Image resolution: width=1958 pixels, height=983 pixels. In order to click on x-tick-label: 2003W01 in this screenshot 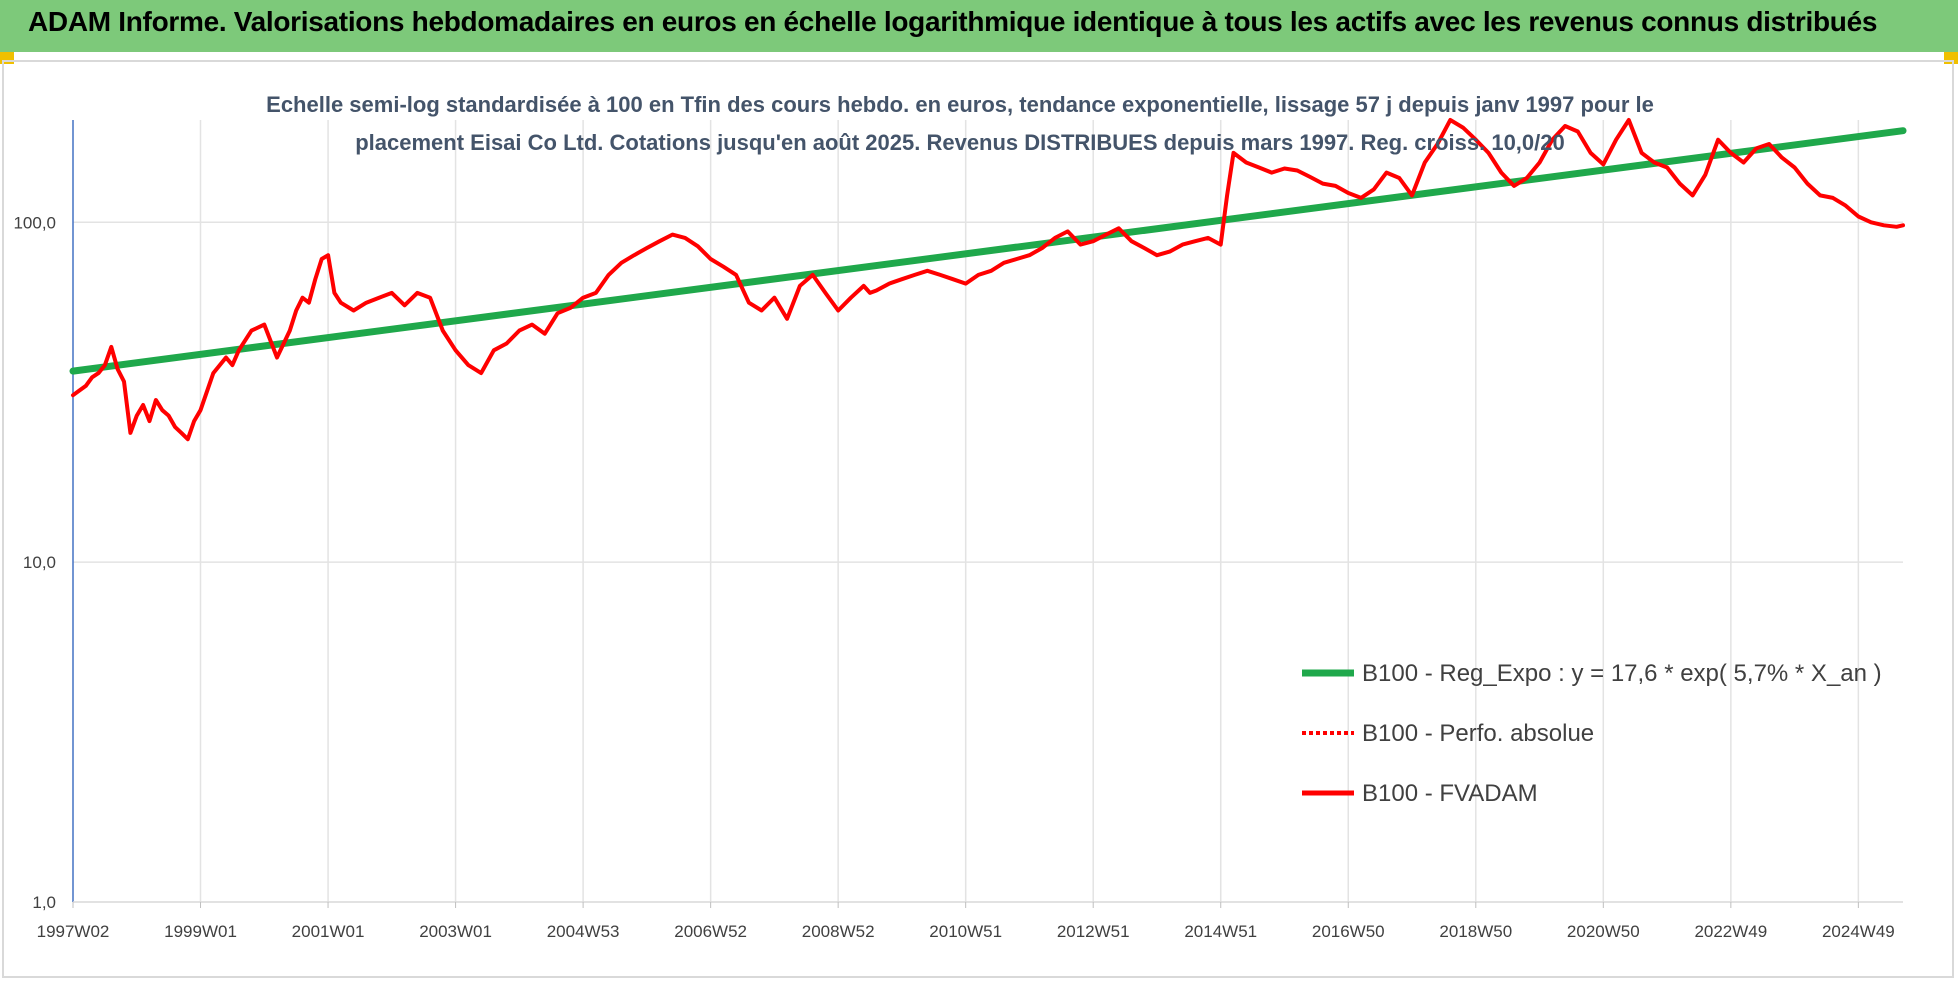, I will do `click(455, 931)`.